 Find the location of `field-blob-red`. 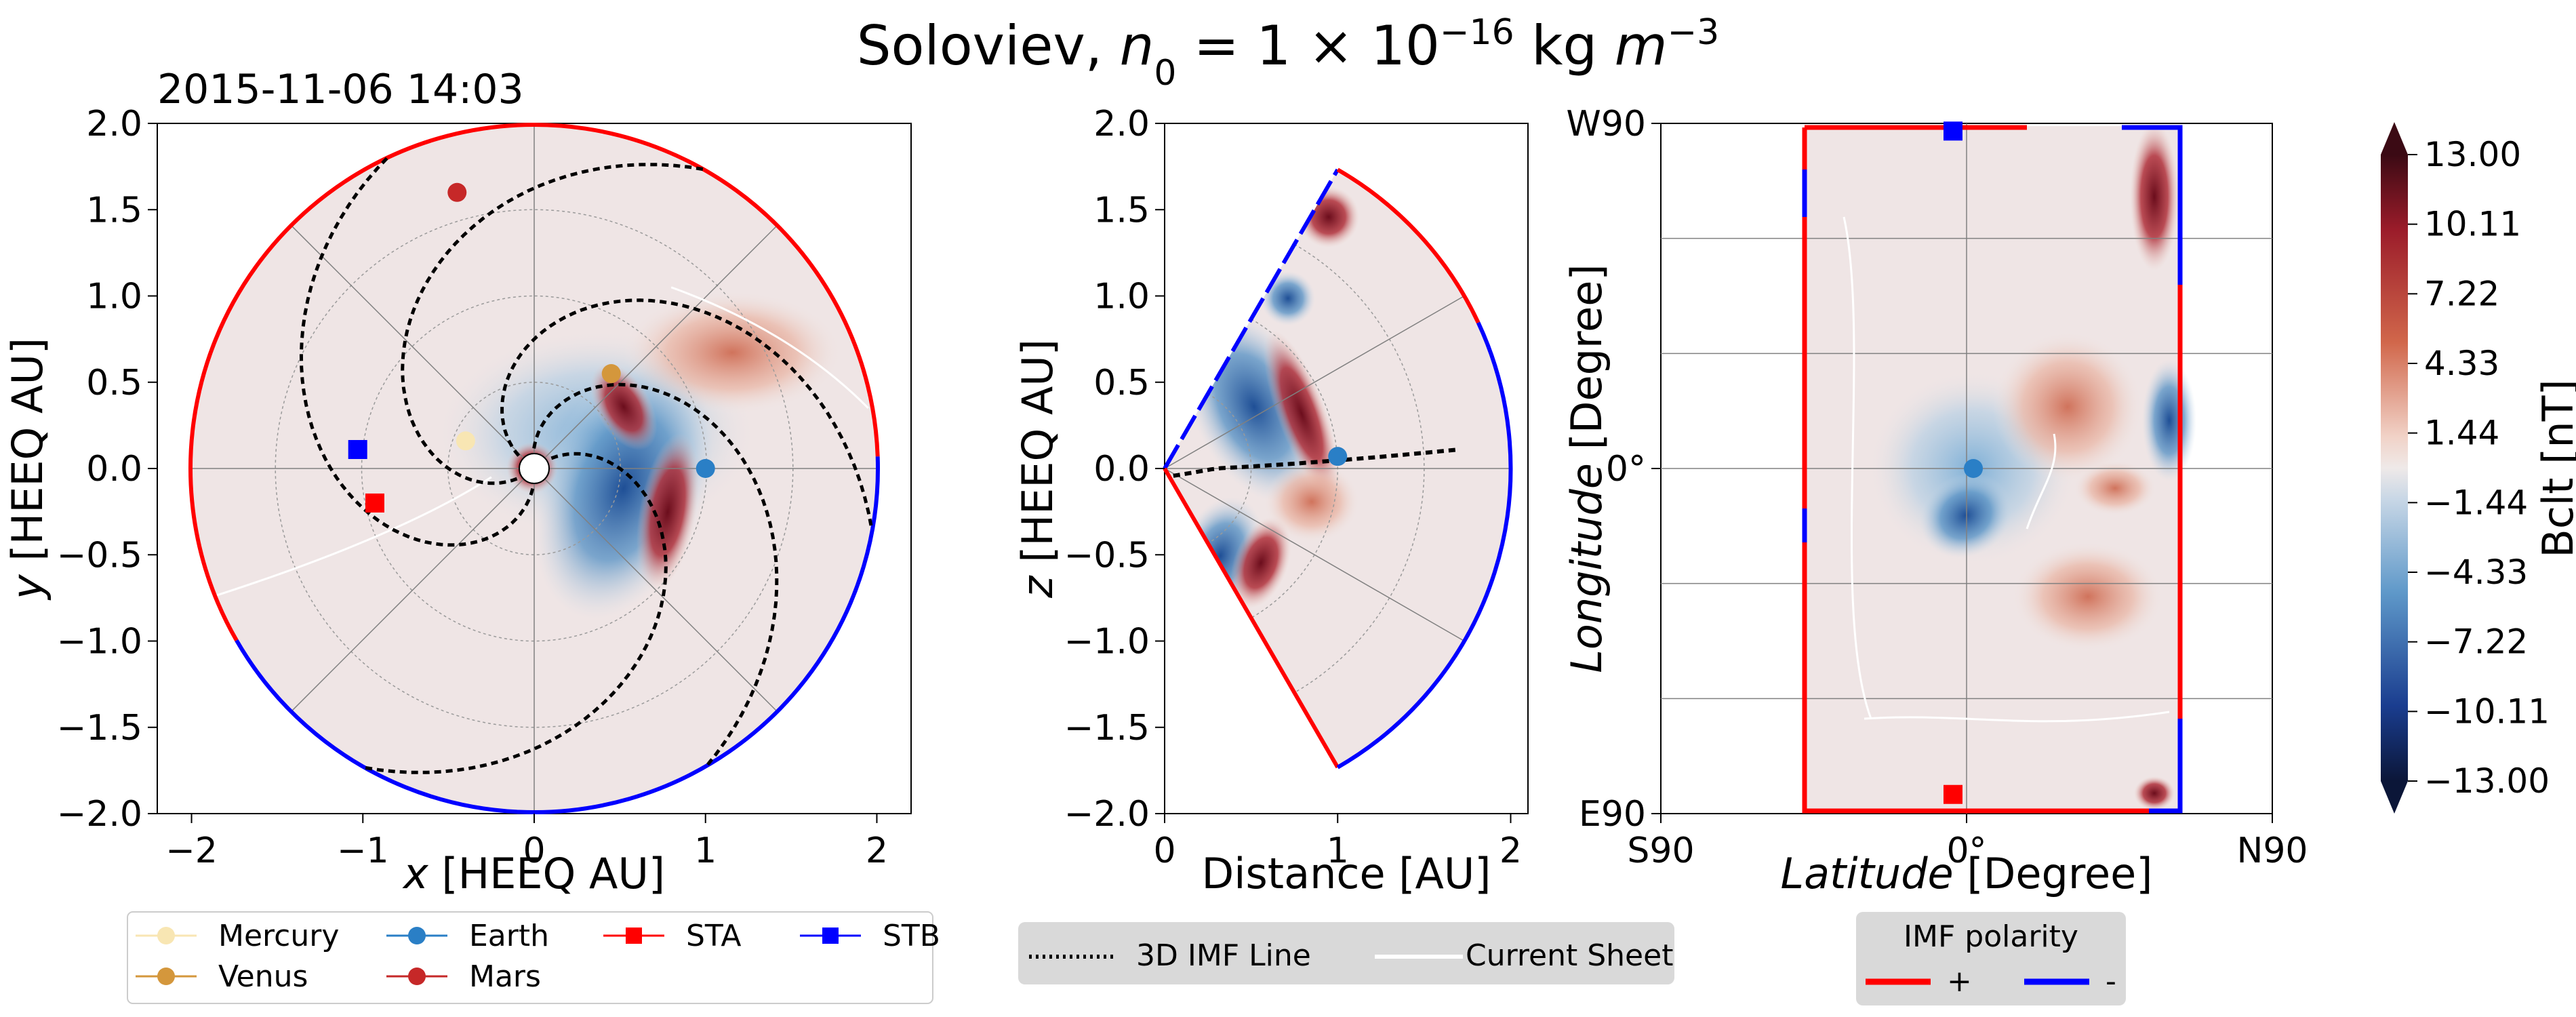

field-blob-red is located at coordinates (668, 512).